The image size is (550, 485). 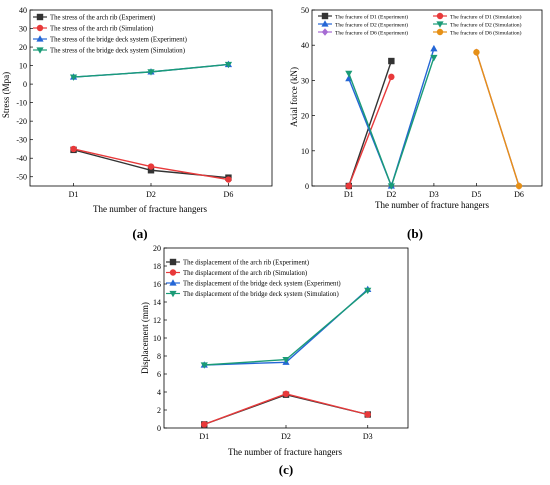 I want to click on legend-entry: The fracture of D6 (Simulation), so click(x=486, y=32).